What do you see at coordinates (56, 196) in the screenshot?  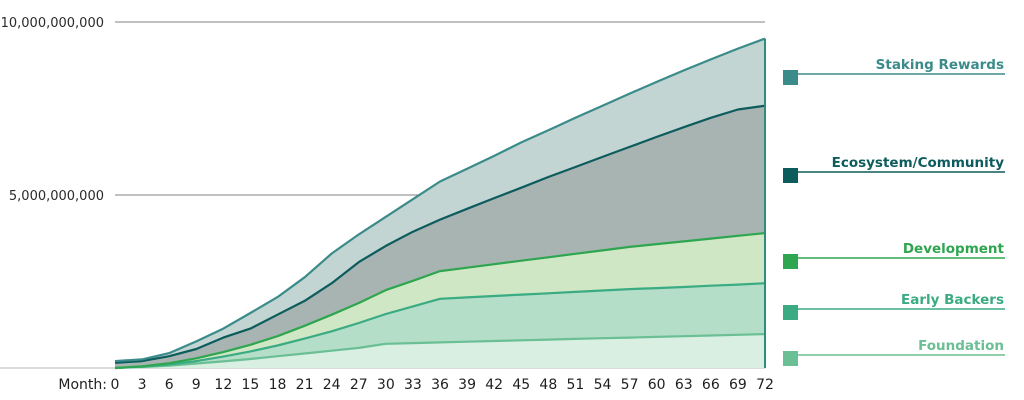 I see `y-tick-label: 5,000,000,000` at bounding box center [56, 196].